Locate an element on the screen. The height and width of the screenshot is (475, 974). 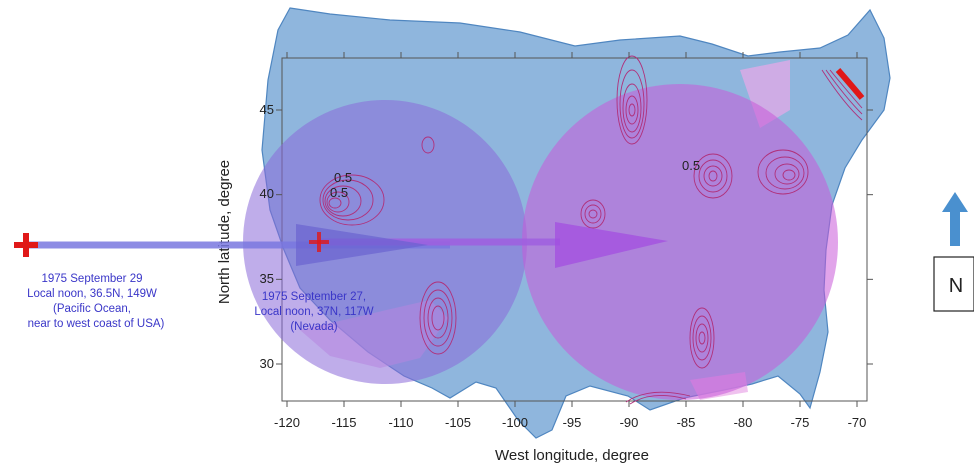
annotation-nevada-line-1: 1975 September 27, is located at coordinates (314, 297).